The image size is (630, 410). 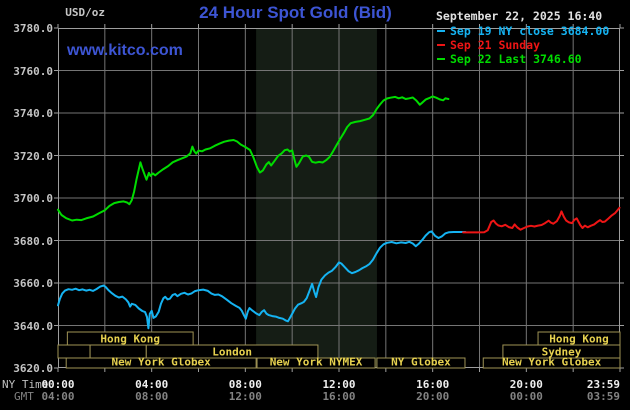 I want to click on gmt-tick-label: 12:00, so click(x=245, y=396).